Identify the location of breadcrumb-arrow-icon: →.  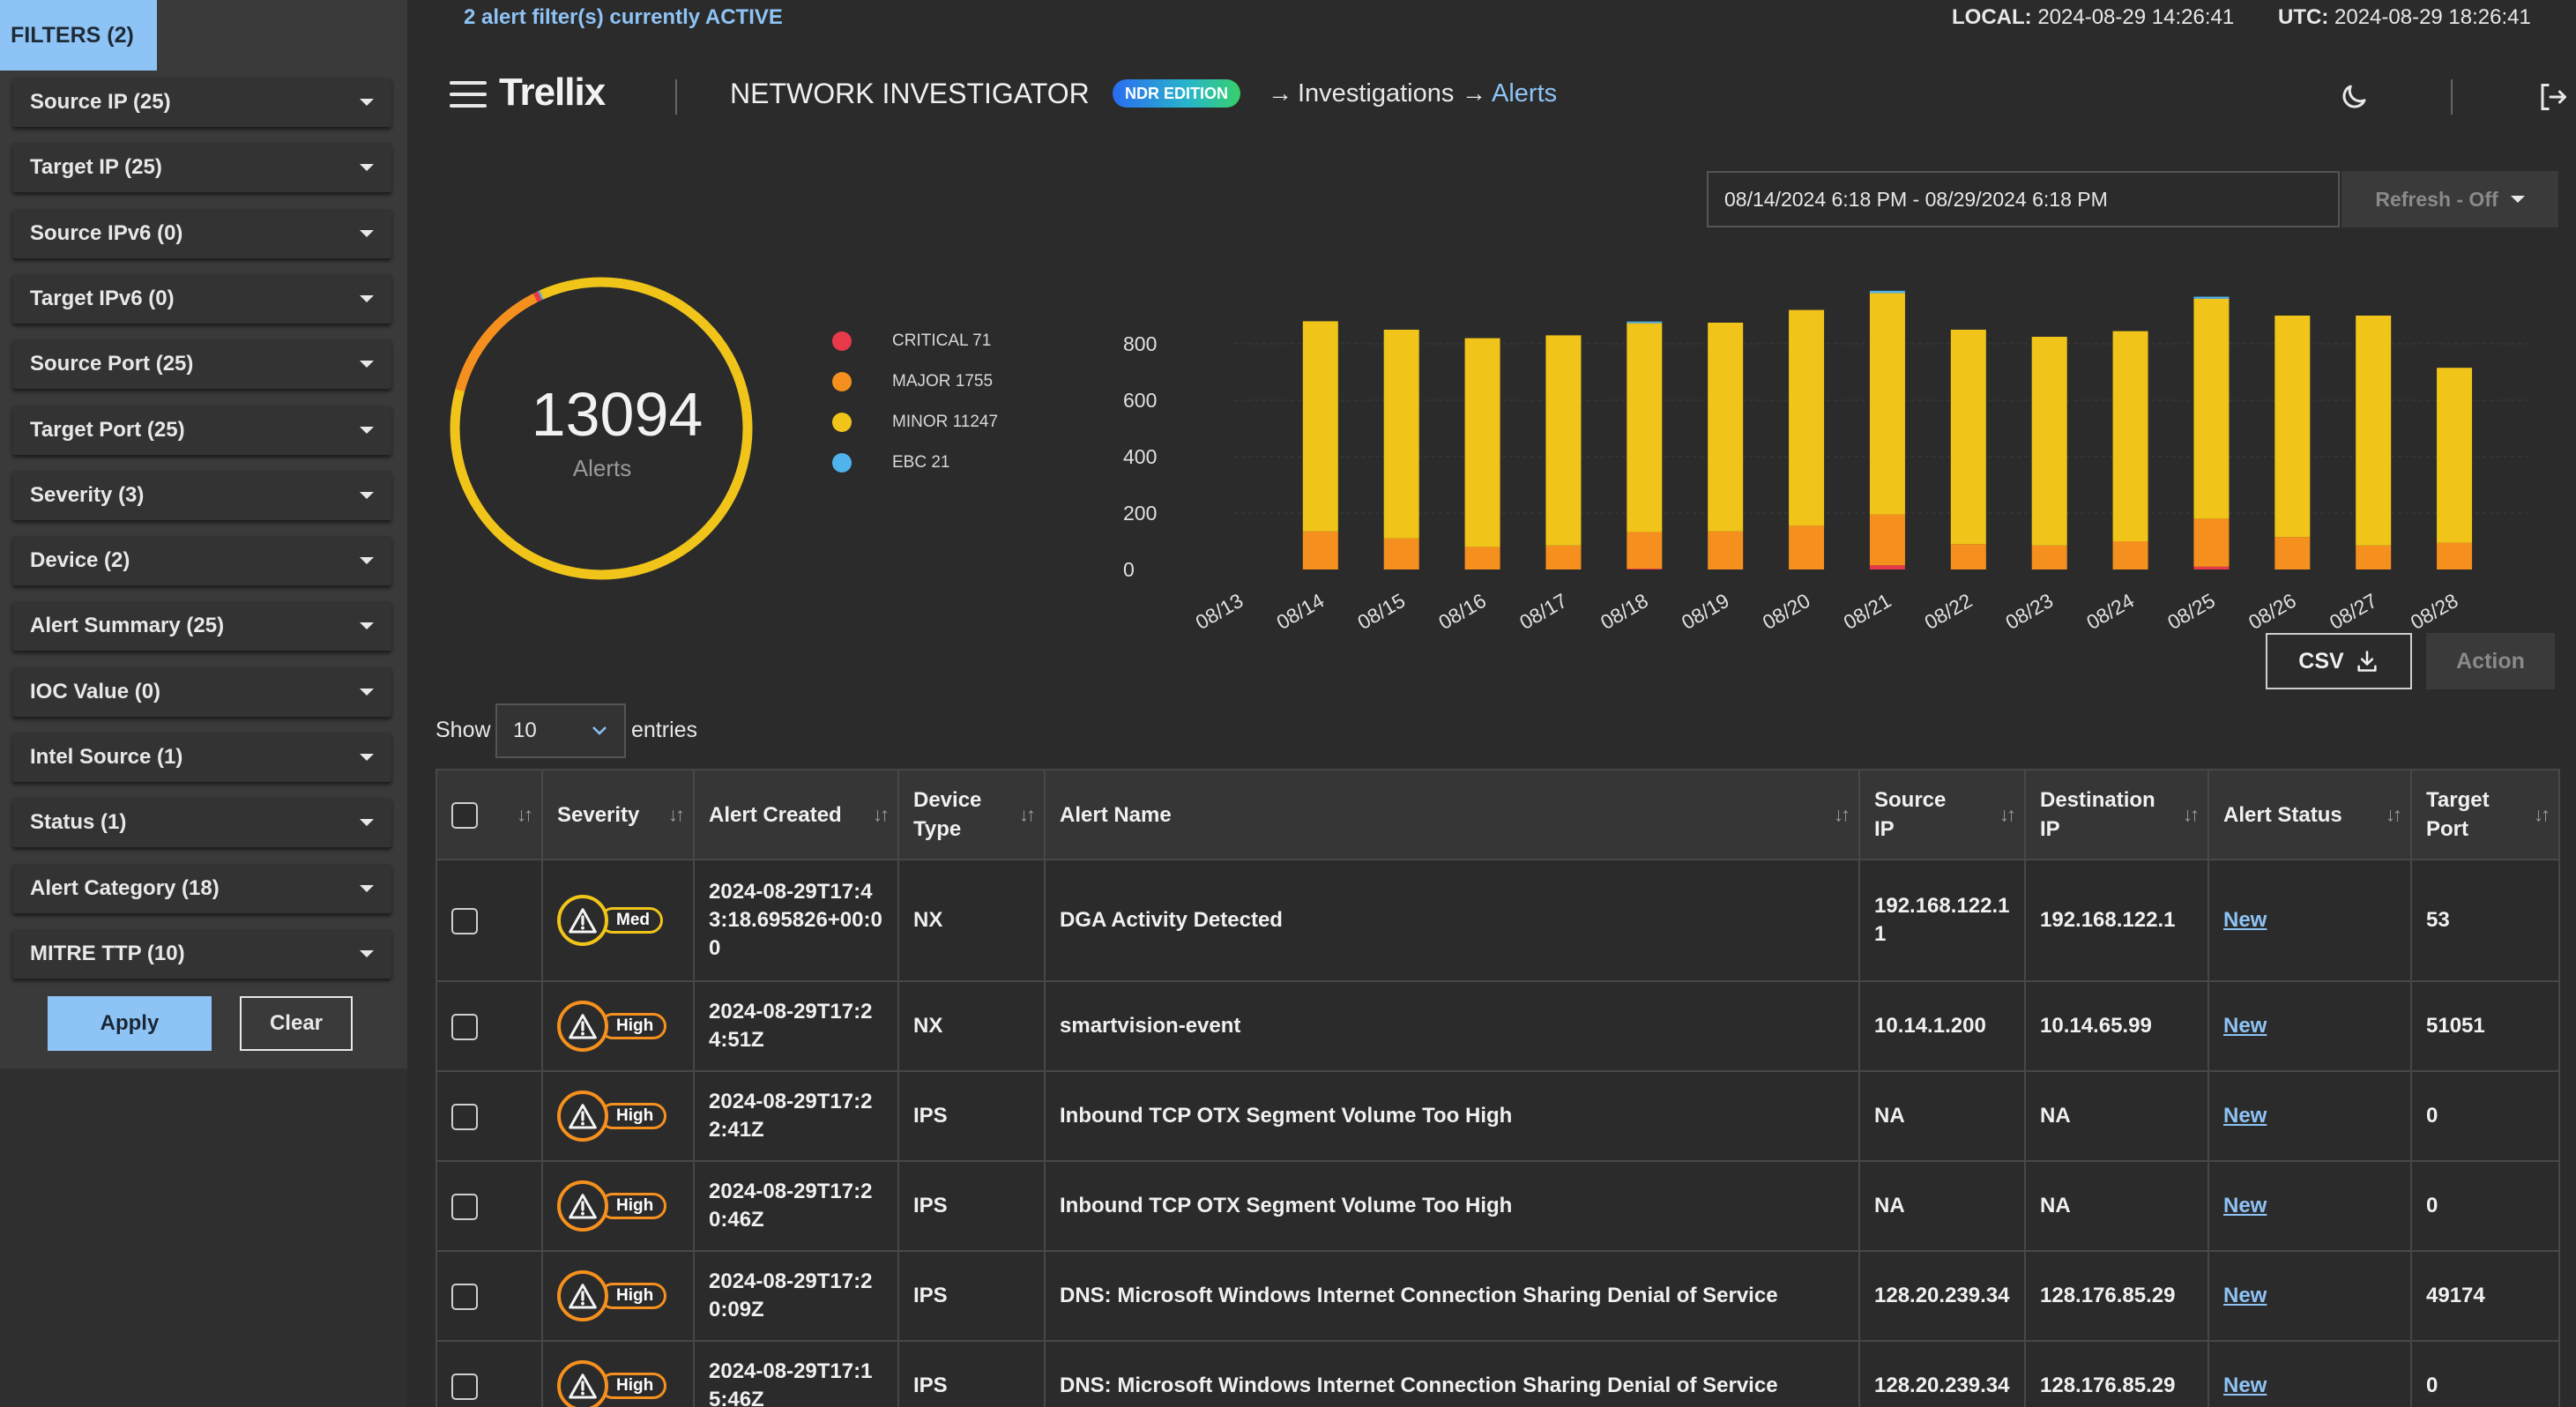
(1280, 93).